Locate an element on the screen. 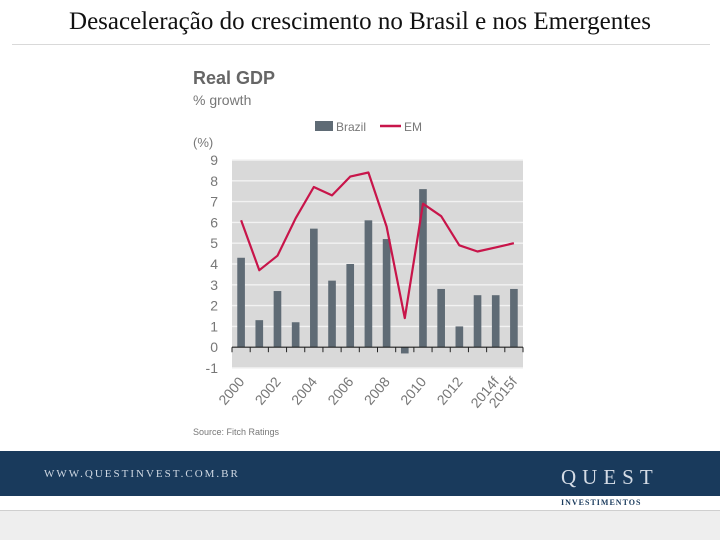 The width and height of the screenshot is (720, 540). legend-swatch-brazil is located at coordinates (324, 126).